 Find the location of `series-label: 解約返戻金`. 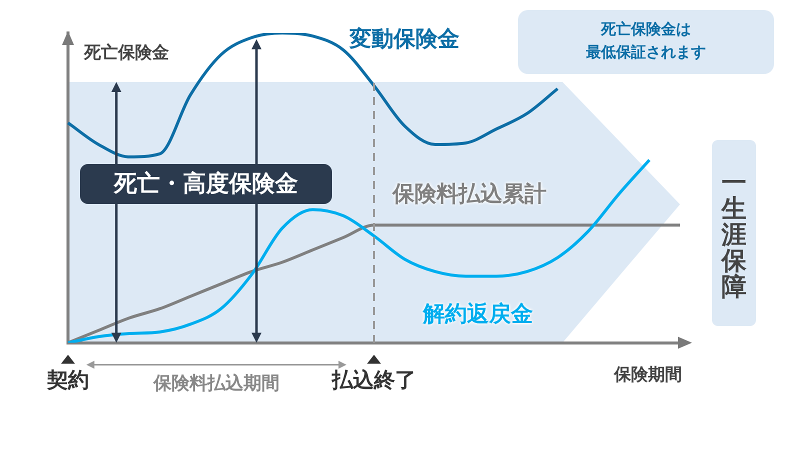

series-label: 解約返戻金 is located at coordinates (477, 315).